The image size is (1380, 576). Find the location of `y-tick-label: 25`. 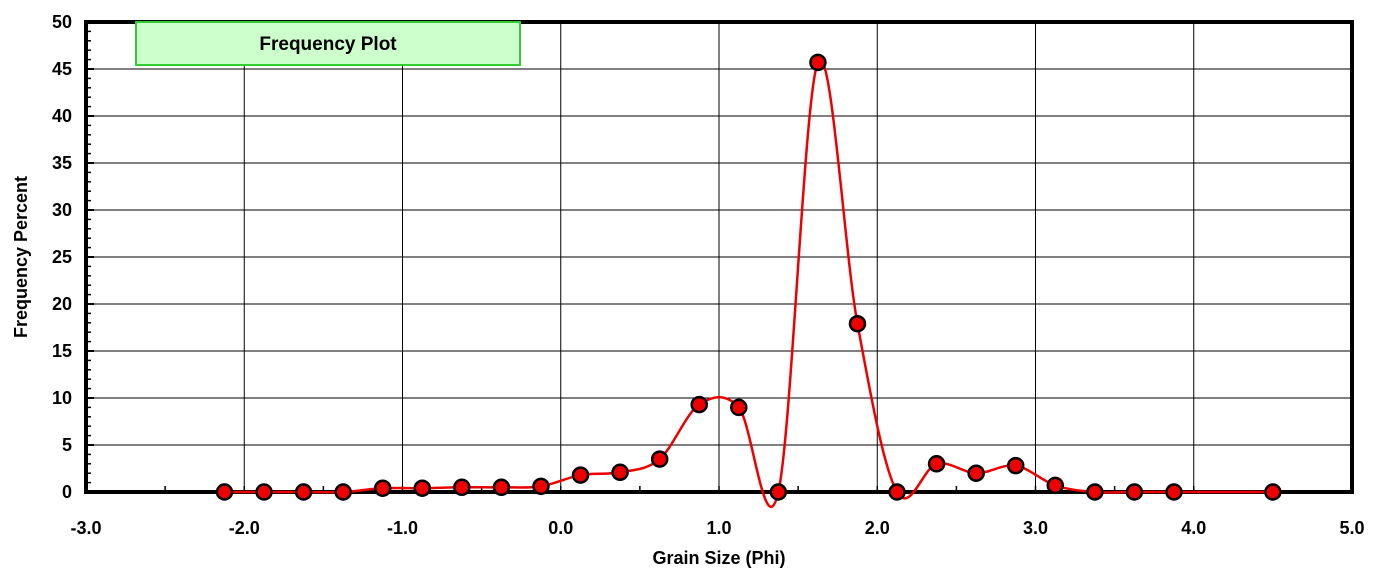

y-tick-label: 25 is located at coordinates (62, 257).